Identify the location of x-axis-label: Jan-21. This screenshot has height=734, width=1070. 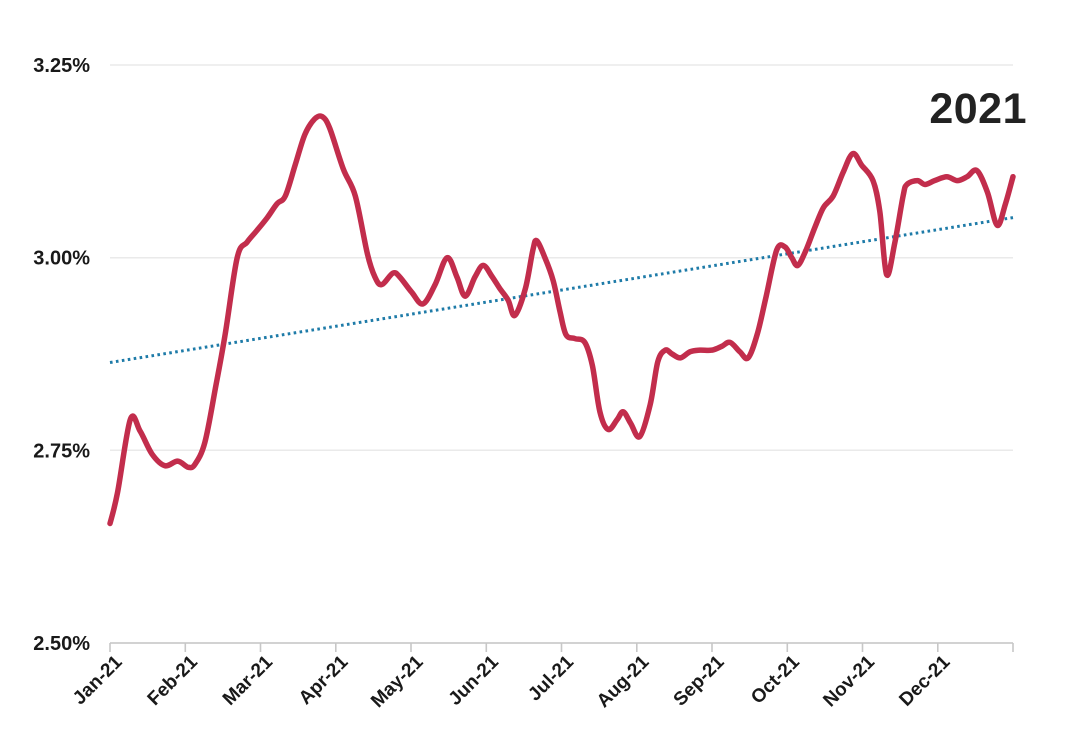
(98, 680).